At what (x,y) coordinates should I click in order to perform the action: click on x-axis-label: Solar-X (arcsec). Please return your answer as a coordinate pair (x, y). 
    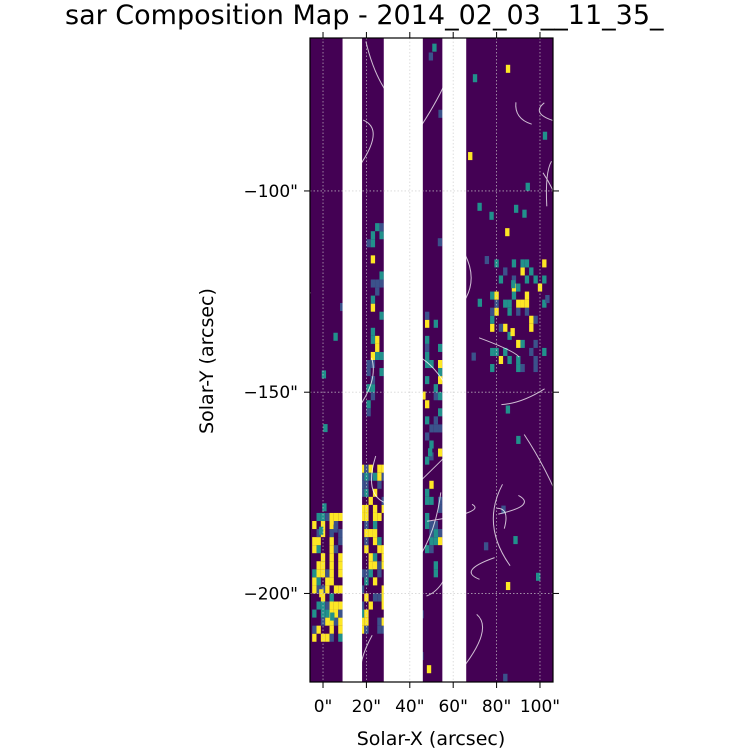
    Looking at the image, I should click on (431, 739).